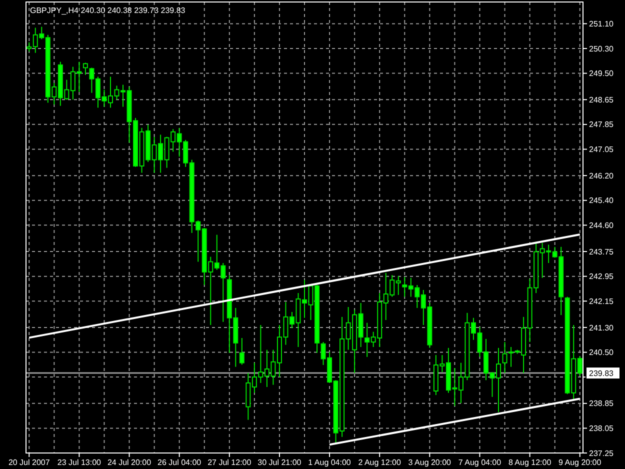  Describe the element at coordinates (601, 24) in the screenshot. I see `y-tick-label: 251.10` at that location.